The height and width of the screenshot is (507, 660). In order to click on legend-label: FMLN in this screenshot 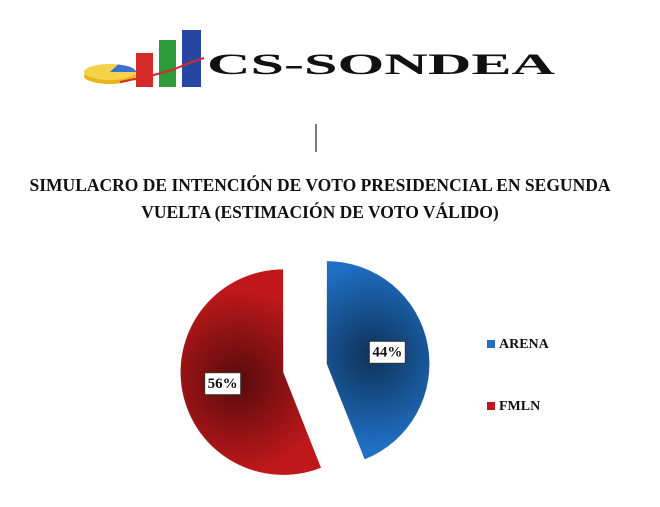, I will do `click(519, 406)`.